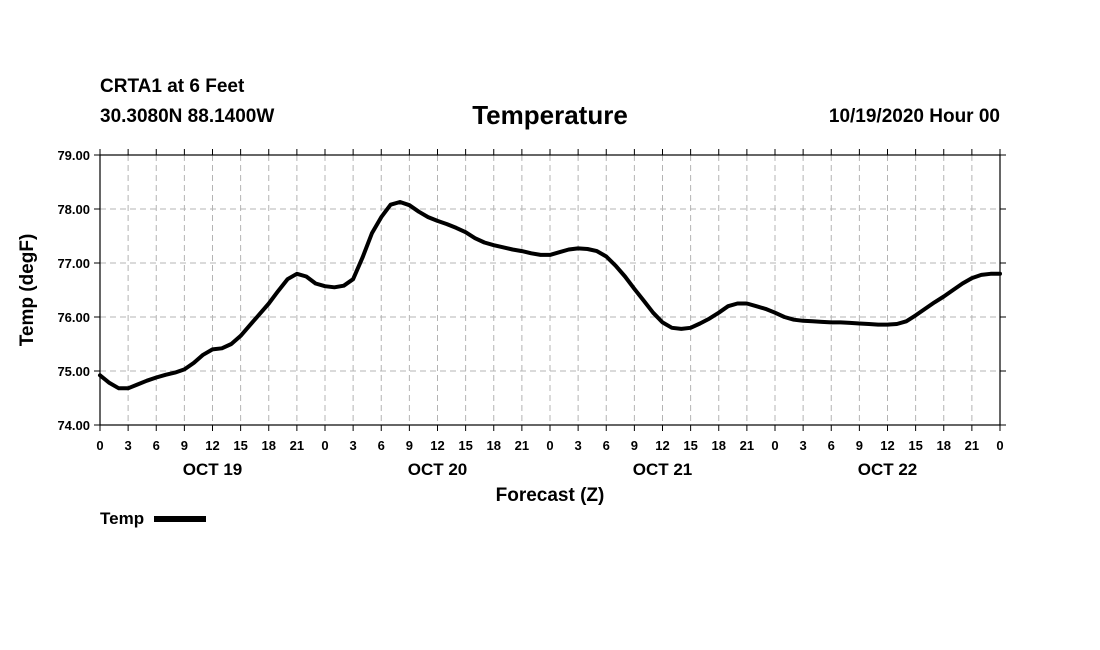 Image resolution: width=1100 pixels, height=650 pixels. What do you see at coordinates (180, 519) in the screenshot?
I see `legend-line-swatch` at bounding box center [180, 519].